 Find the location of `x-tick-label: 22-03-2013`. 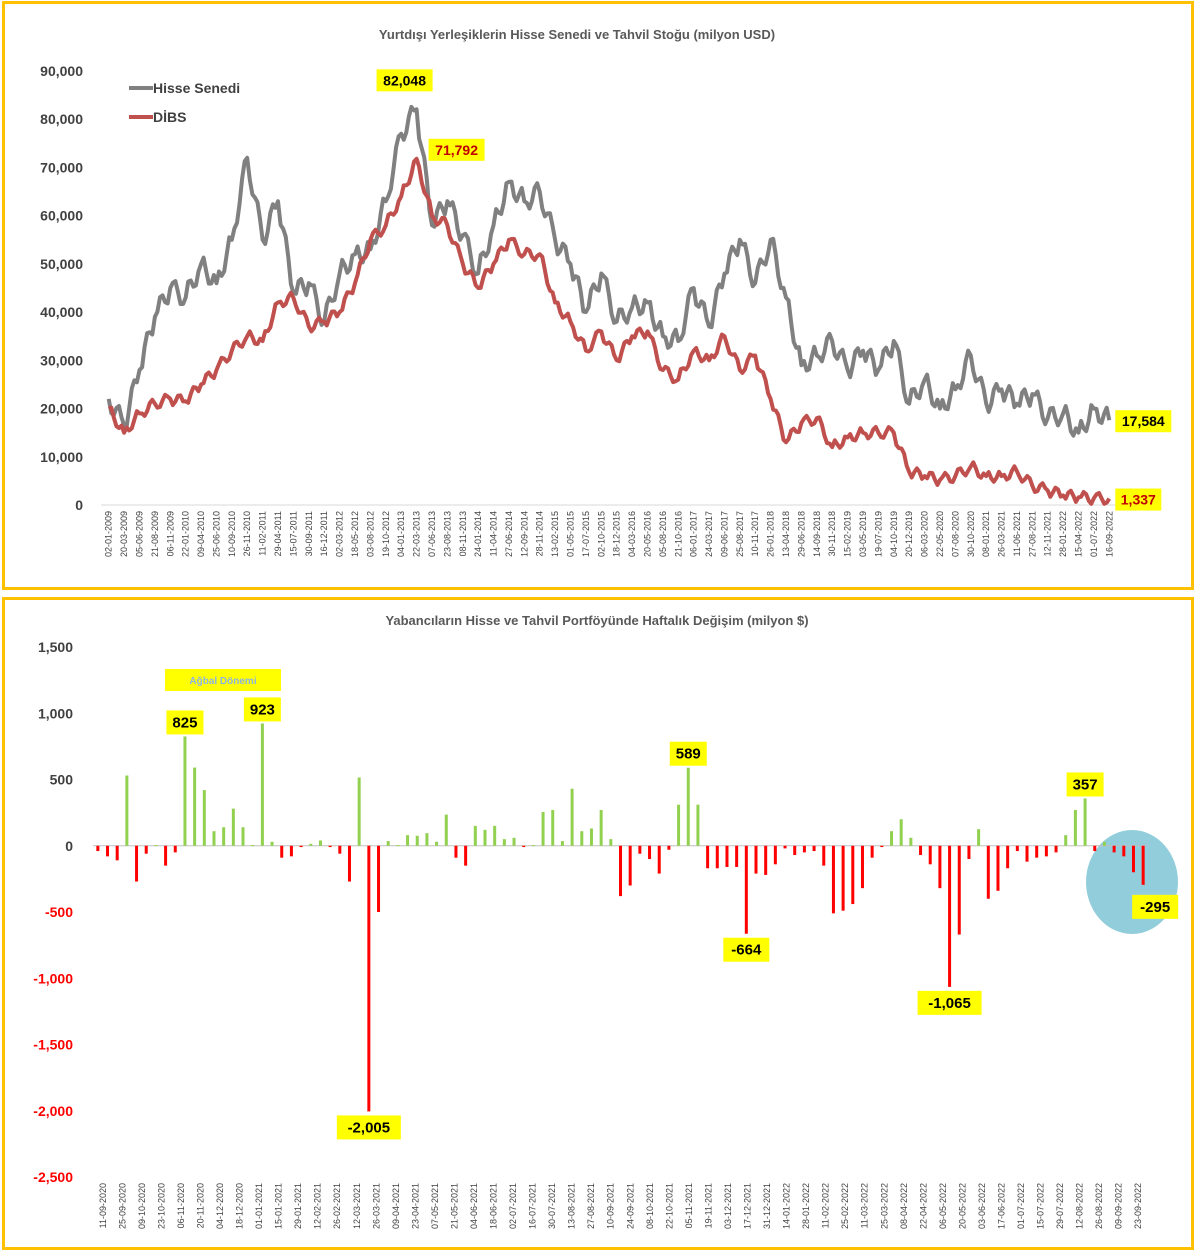

x-tick-label: 22-03-2013 is located at coordinates (417, 534).